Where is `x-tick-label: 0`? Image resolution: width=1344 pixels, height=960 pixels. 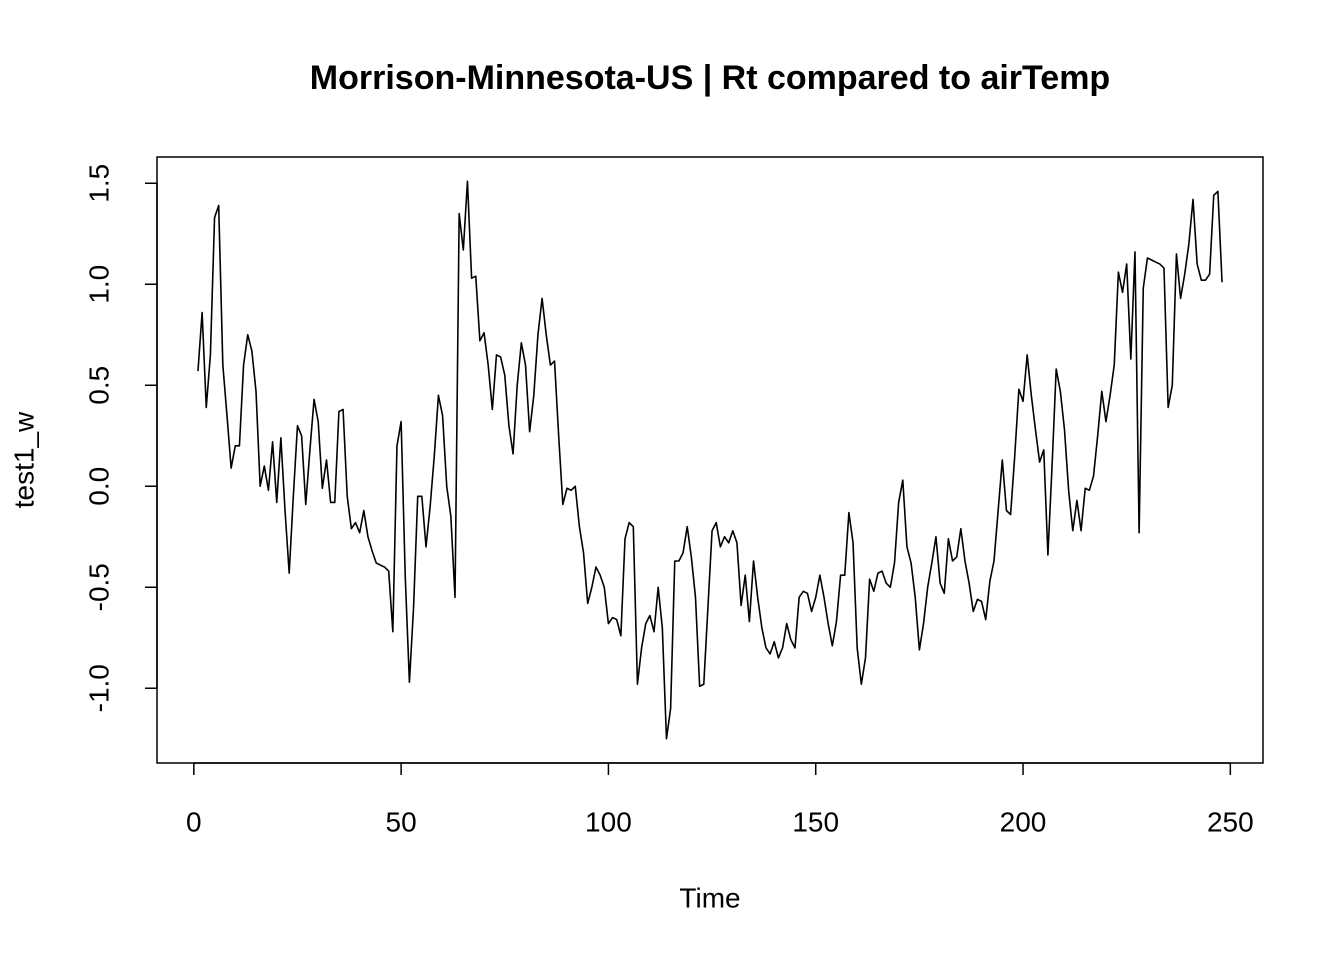
x-tick-label: 0 is located at coordinates (194, 821).